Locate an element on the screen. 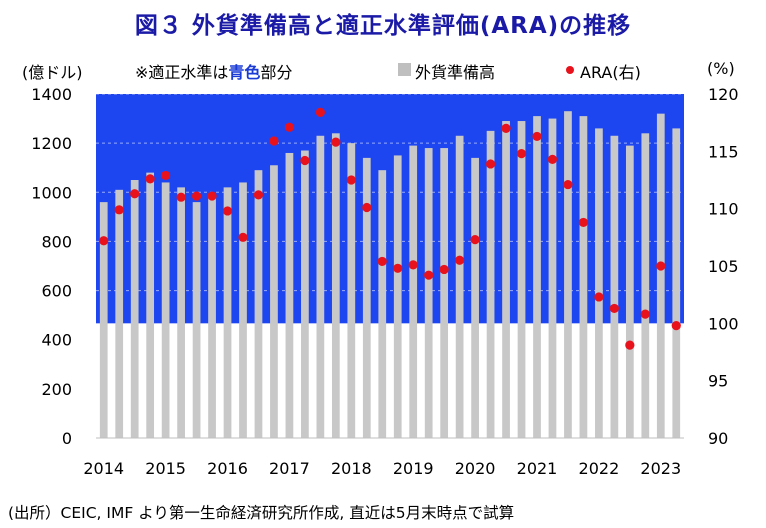 Image resolution: width=766 pixels, height=528 pixels. right-tick-label: 120 is located at coordinates (723, 94).